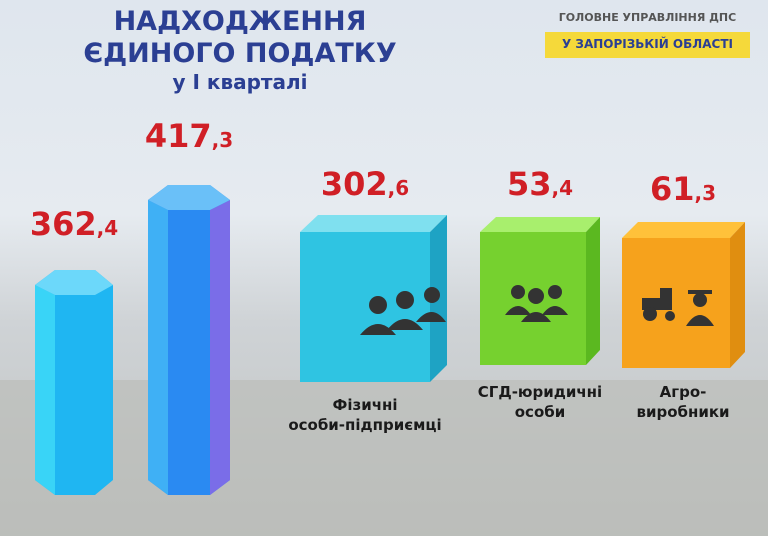 The image size is (768, 536). I want to click on value-label: 302,6, so click(365, 184).